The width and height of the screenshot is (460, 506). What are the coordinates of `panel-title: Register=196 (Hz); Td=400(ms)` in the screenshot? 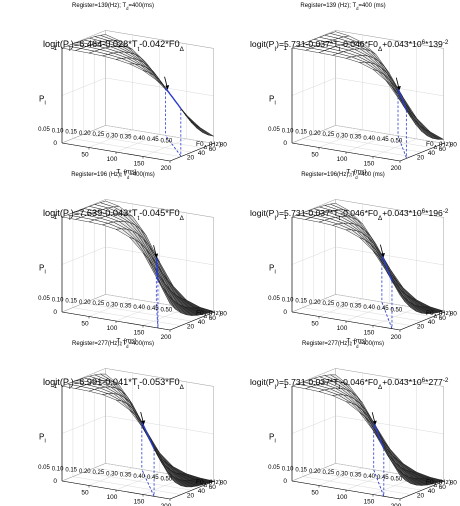 It's located at (113, 176).